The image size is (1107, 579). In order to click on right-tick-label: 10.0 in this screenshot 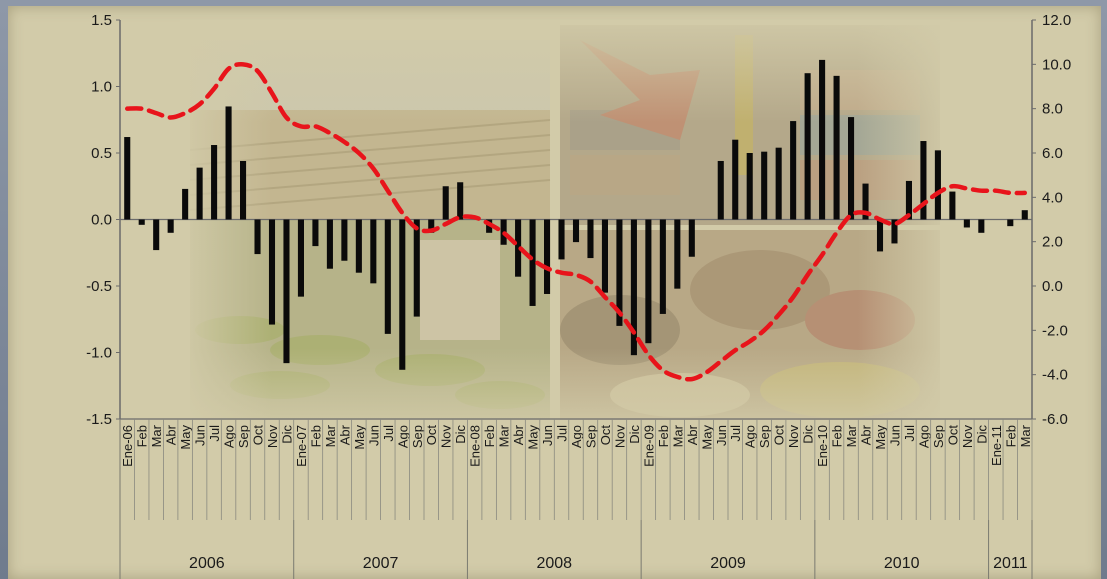, I will do `click(1056, 64)`.